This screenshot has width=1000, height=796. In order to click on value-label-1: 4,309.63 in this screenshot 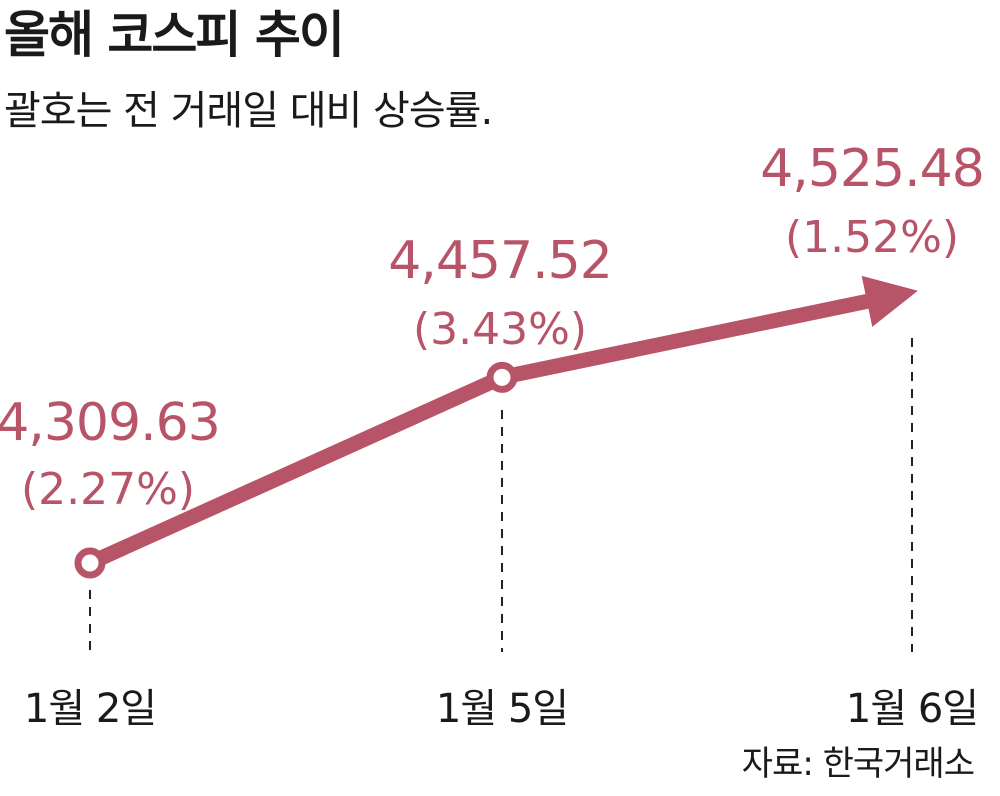, I will do `click(110, 423)`.